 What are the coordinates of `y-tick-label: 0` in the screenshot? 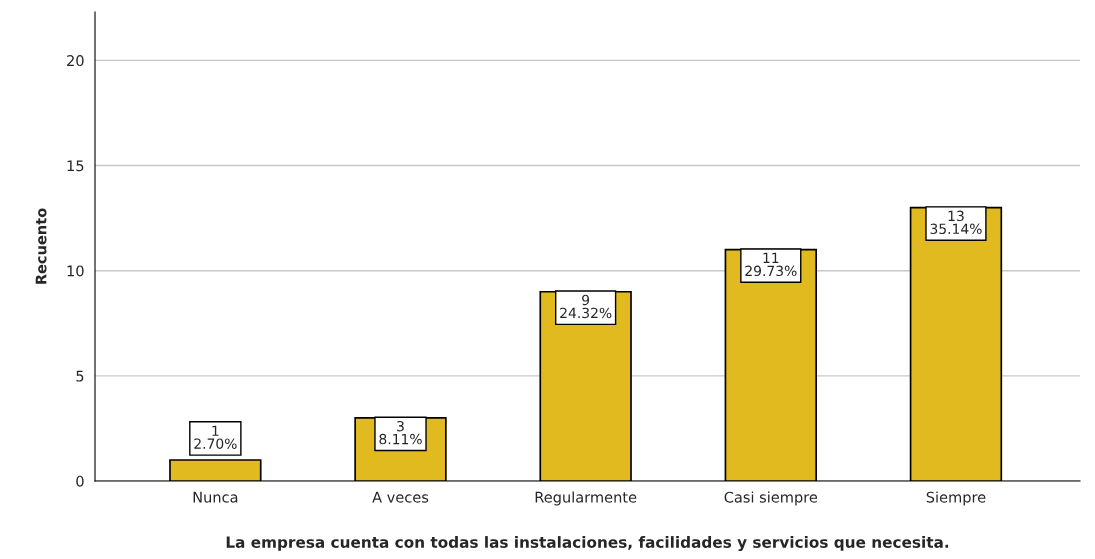 It's located at (80, 481).